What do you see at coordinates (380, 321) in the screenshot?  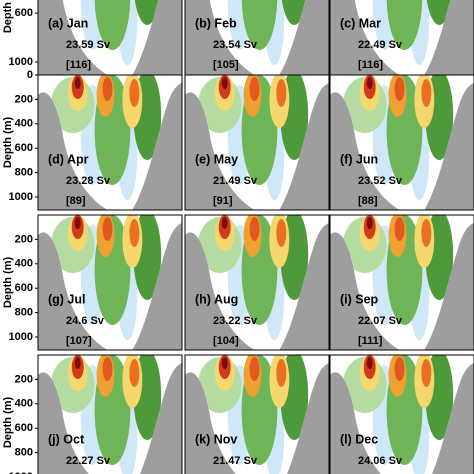 I see `panel-transport: 22.07 Sv` at bounding box center [380, 321].